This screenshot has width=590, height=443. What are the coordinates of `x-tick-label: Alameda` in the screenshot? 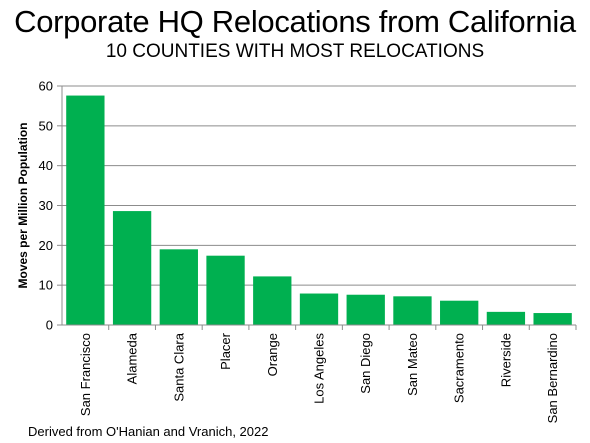 It's located at (132, 358).